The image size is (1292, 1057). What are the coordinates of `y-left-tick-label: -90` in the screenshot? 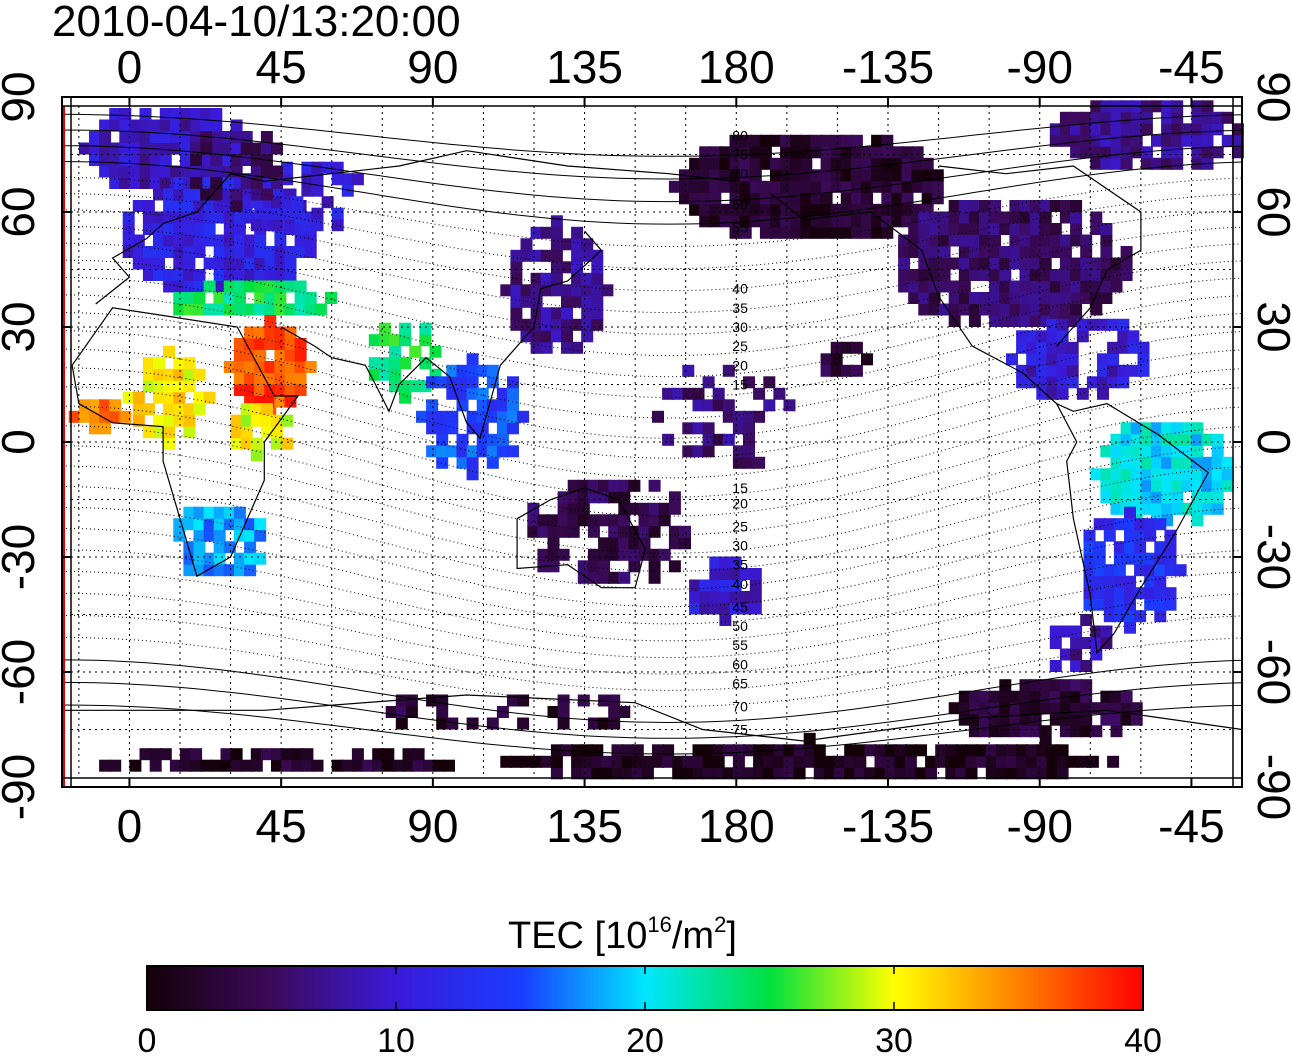 It's located at (22, 787).